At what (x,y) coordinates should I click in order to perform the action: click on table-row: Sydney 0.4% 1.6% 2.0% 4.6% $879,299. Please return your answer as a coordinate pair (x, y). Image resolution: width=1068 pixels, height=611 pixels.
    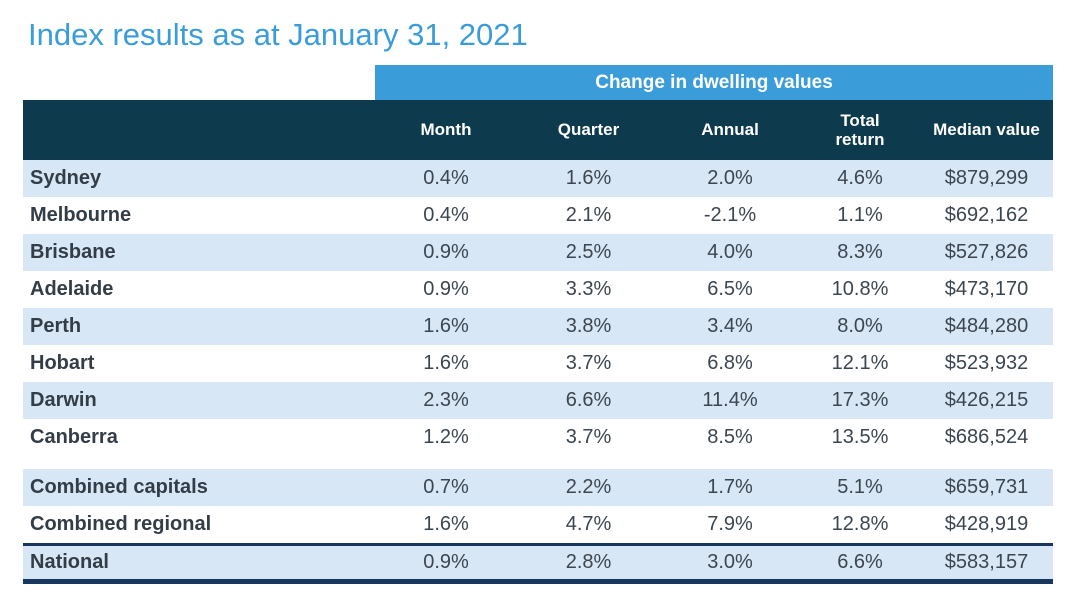
    Looking at the image, I should click on (538, 179).